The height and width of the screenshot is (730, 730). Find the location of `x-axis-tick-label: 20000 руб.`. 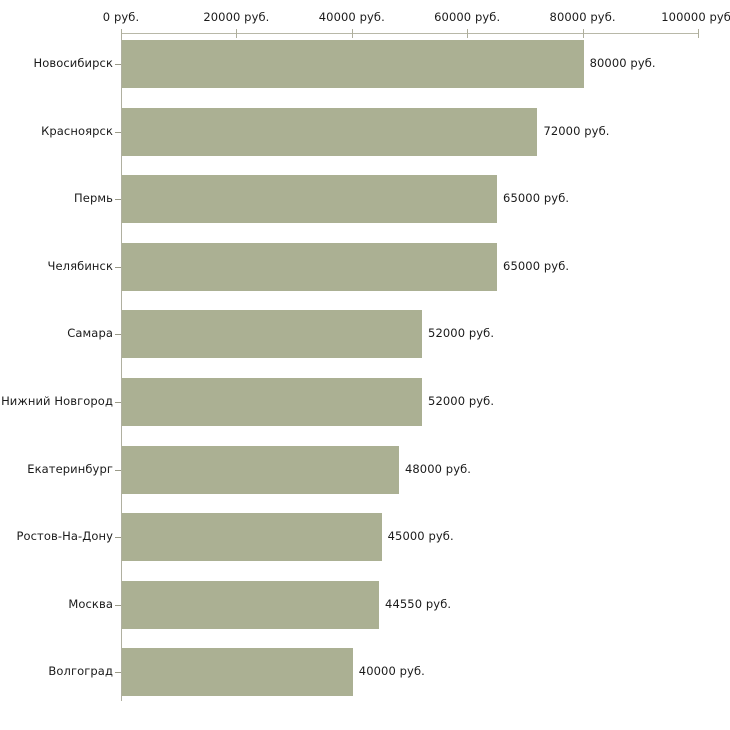

x-axis-tick-label: 20000 руб. is located at coordinates (236, 17).